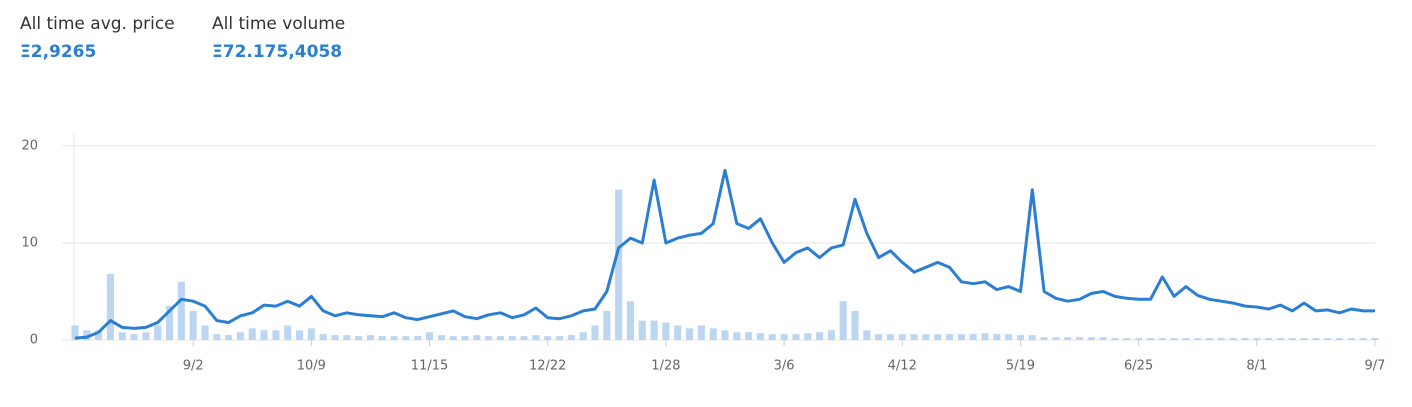 Image resolution: width=1412 pixels, height=407 pixels. What do you see at coordinates (279, 24) in the screenshot?
I see `stat-label: All time volume` at bounding box center [279, 24].